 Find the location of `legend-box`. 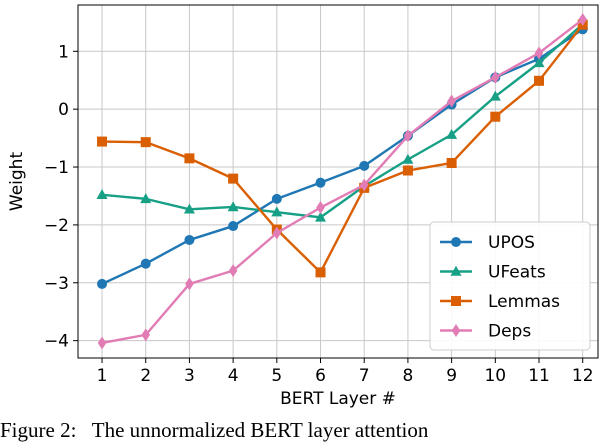

legend-box is located at coordinates (510, 286).